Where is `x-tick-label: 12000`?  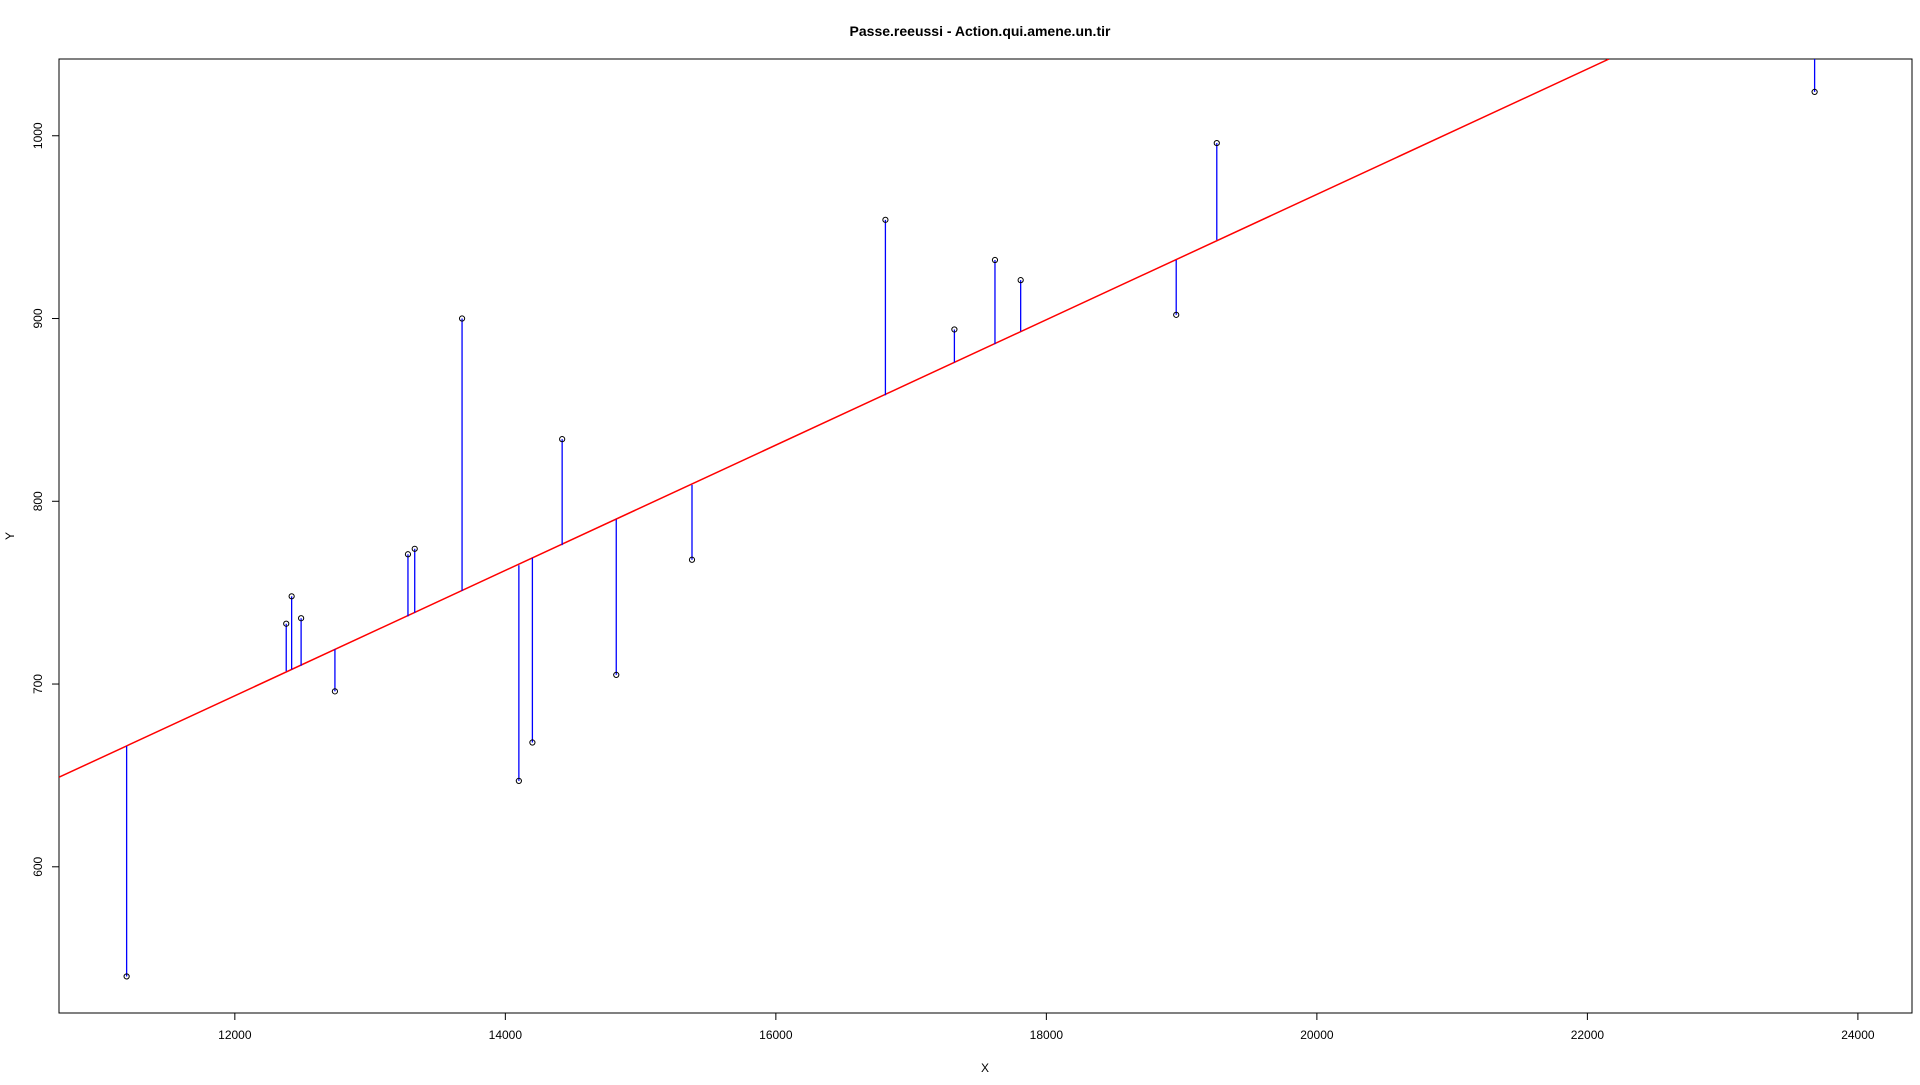 x-tick-label: 12000 is located at coordinates (235, 1035).